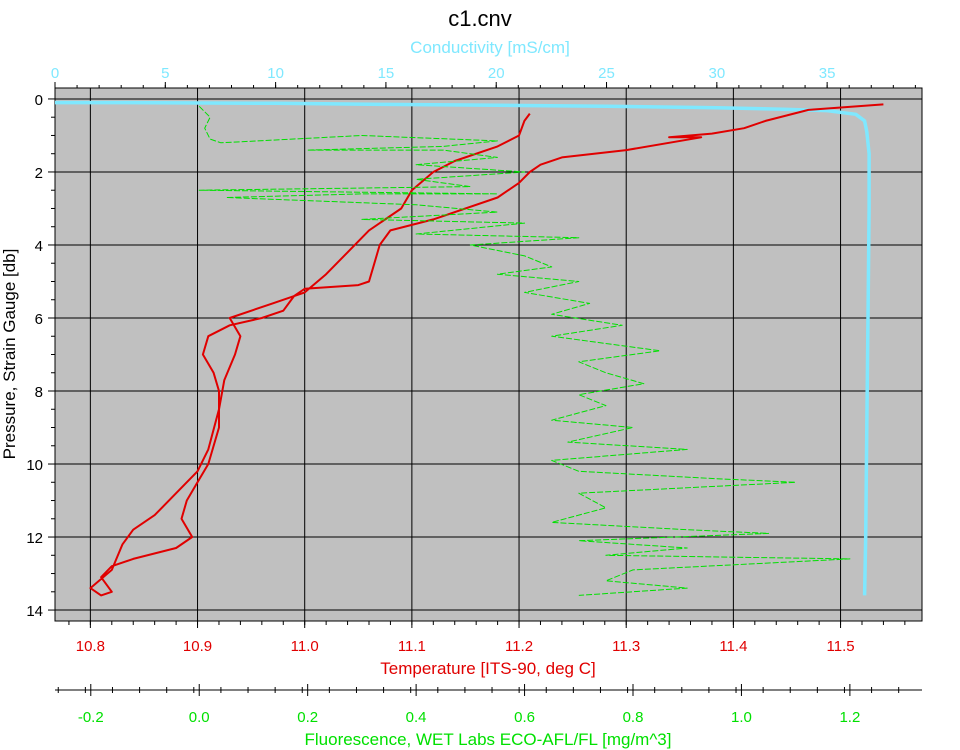 Image resolution: width=960 pixels, height=750 pixels. Describe the element at coordinates (34, 465) in the screenshot. I see `y-tick-label: 10` at that location.